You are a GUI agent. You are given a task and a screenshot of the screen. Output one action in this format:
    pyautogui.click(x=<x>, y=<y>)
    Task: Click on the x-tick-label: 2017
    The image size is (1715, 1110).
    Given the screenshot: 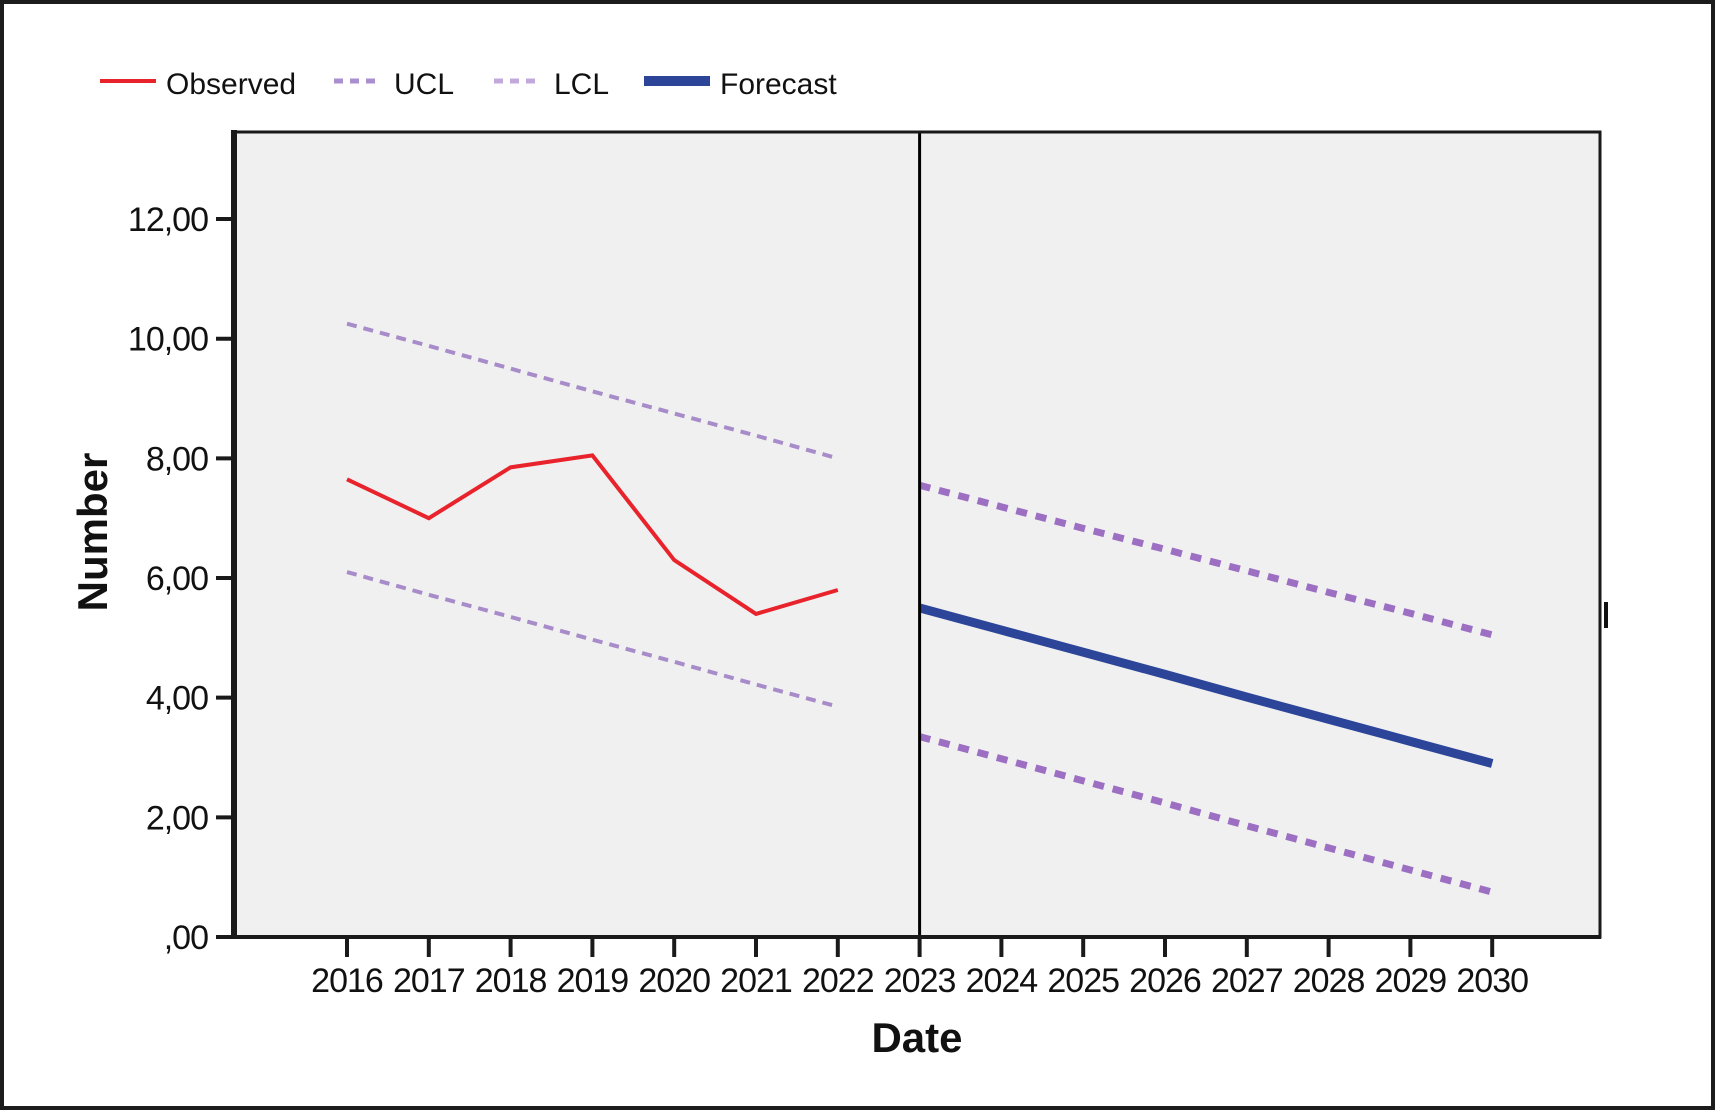 What is the action you would take?
    pyautogui.click(x=429, y=981)
    